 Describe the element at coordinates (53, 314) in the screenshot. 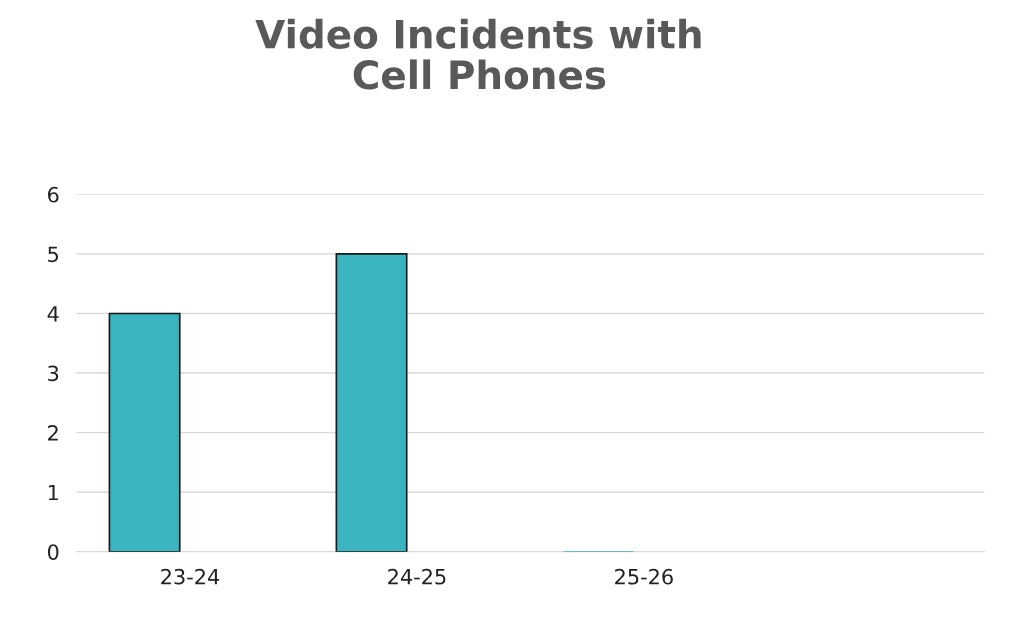

I see `y-tick-label: 4` at that location.